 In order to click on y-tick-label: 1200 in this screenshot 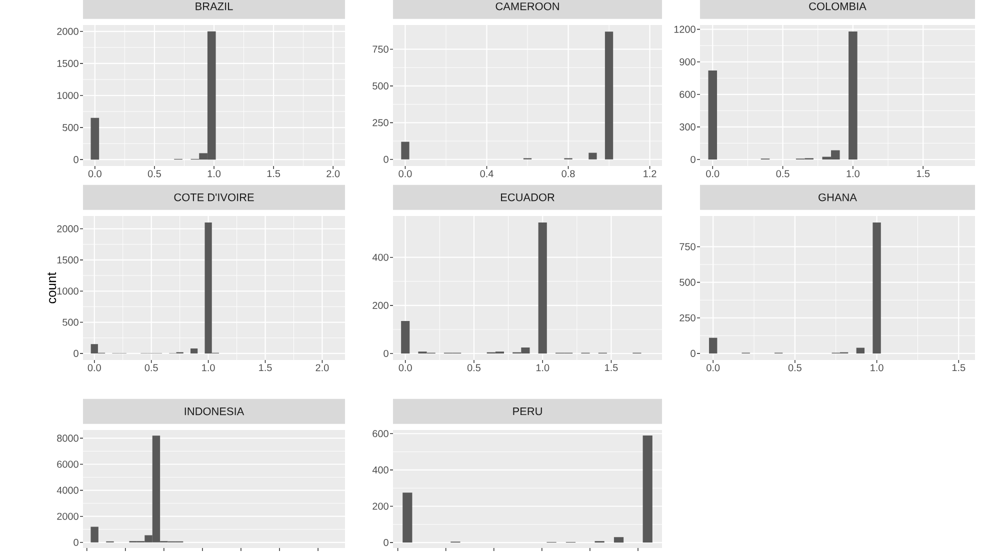, I will do `click(685, 29)`.